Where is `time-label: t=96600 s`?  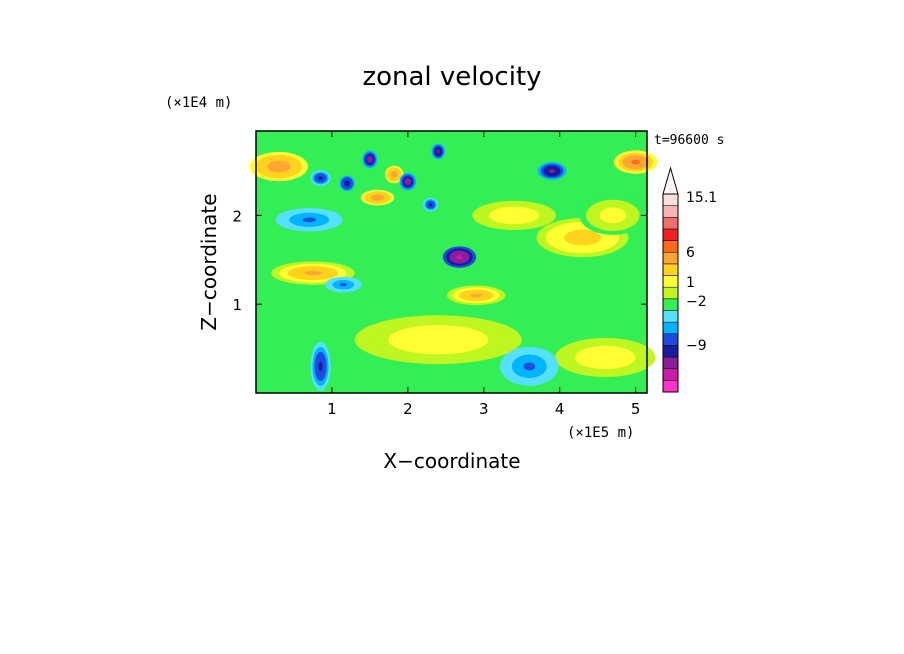 time-label: t=96600 s is located at coordinates (689, 140).